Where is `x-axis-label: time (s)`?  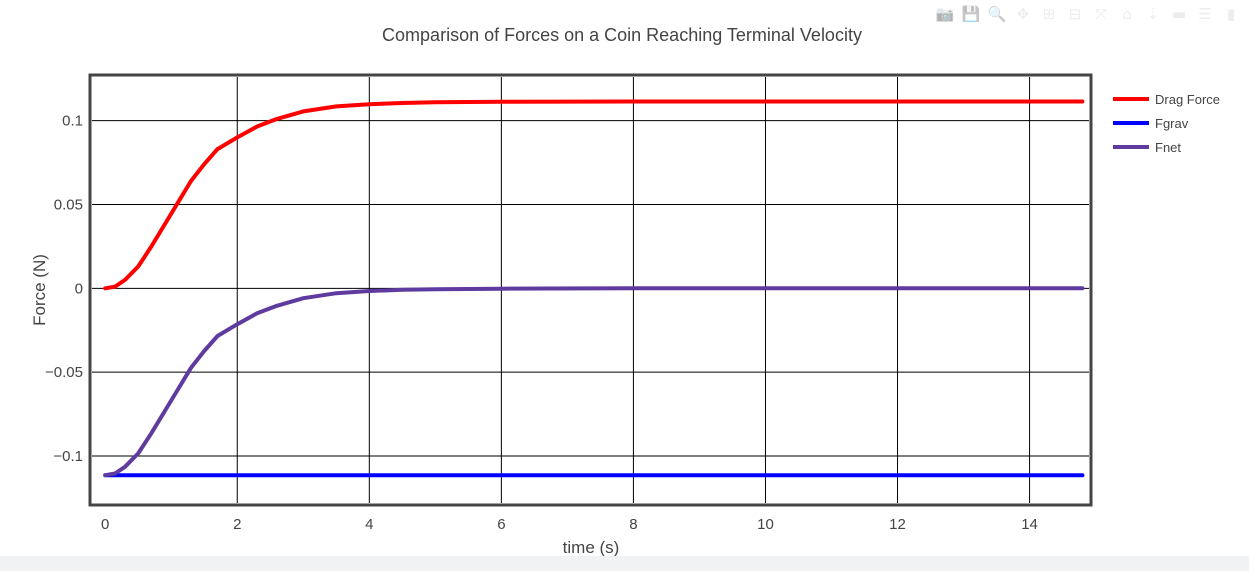 x-axis-label: time (s) is located at coordinates (591, 547).